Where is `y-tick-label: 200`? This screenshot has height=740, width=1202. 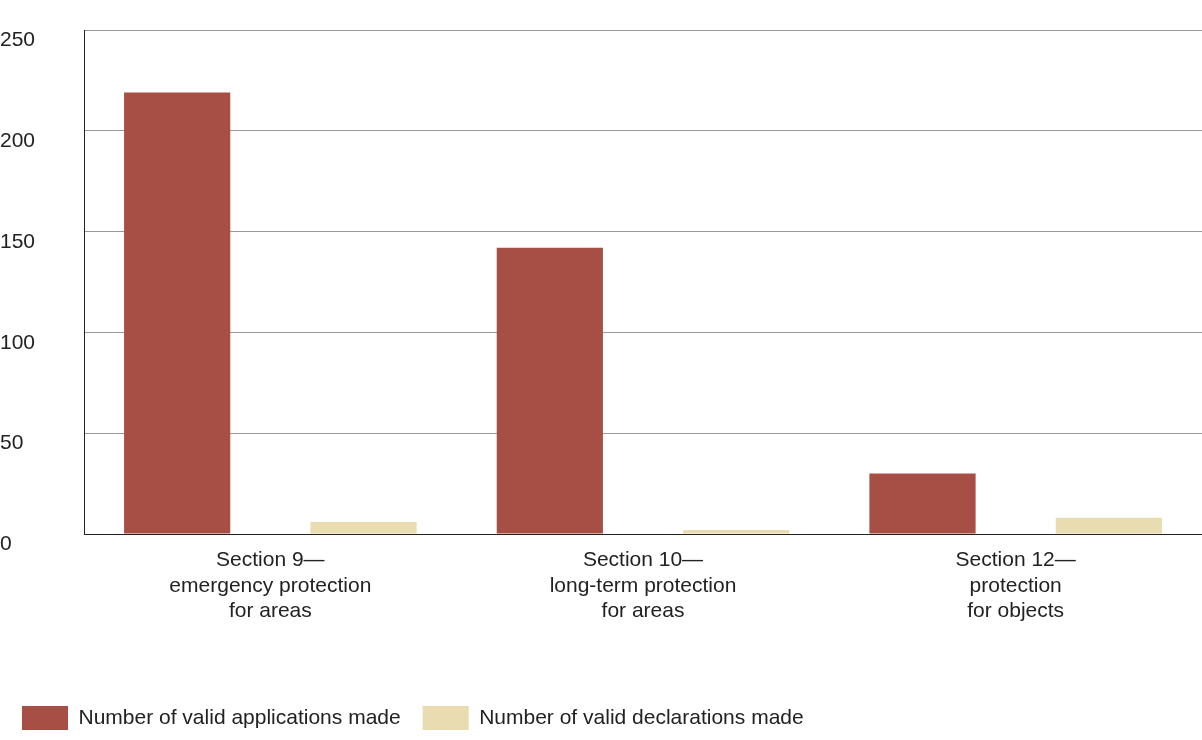 y-tick-label: 200 is located at coordinates (18, 140).